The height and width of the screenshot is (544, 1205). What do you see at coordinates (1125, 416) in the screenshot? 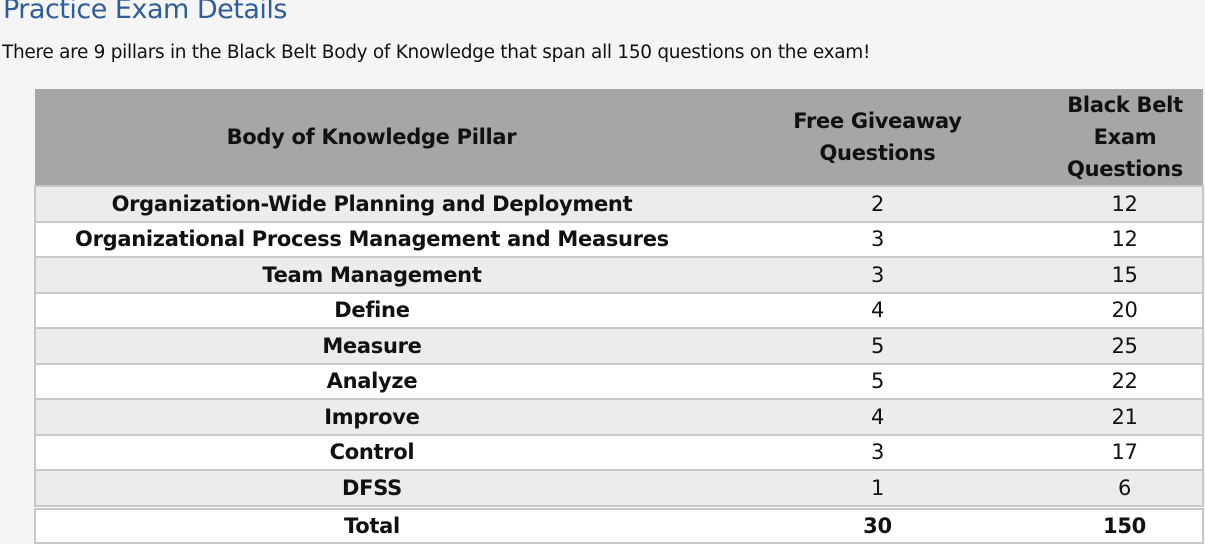
I see `cell-black-belt-exam: 21` at bounding box center [1125, 416].